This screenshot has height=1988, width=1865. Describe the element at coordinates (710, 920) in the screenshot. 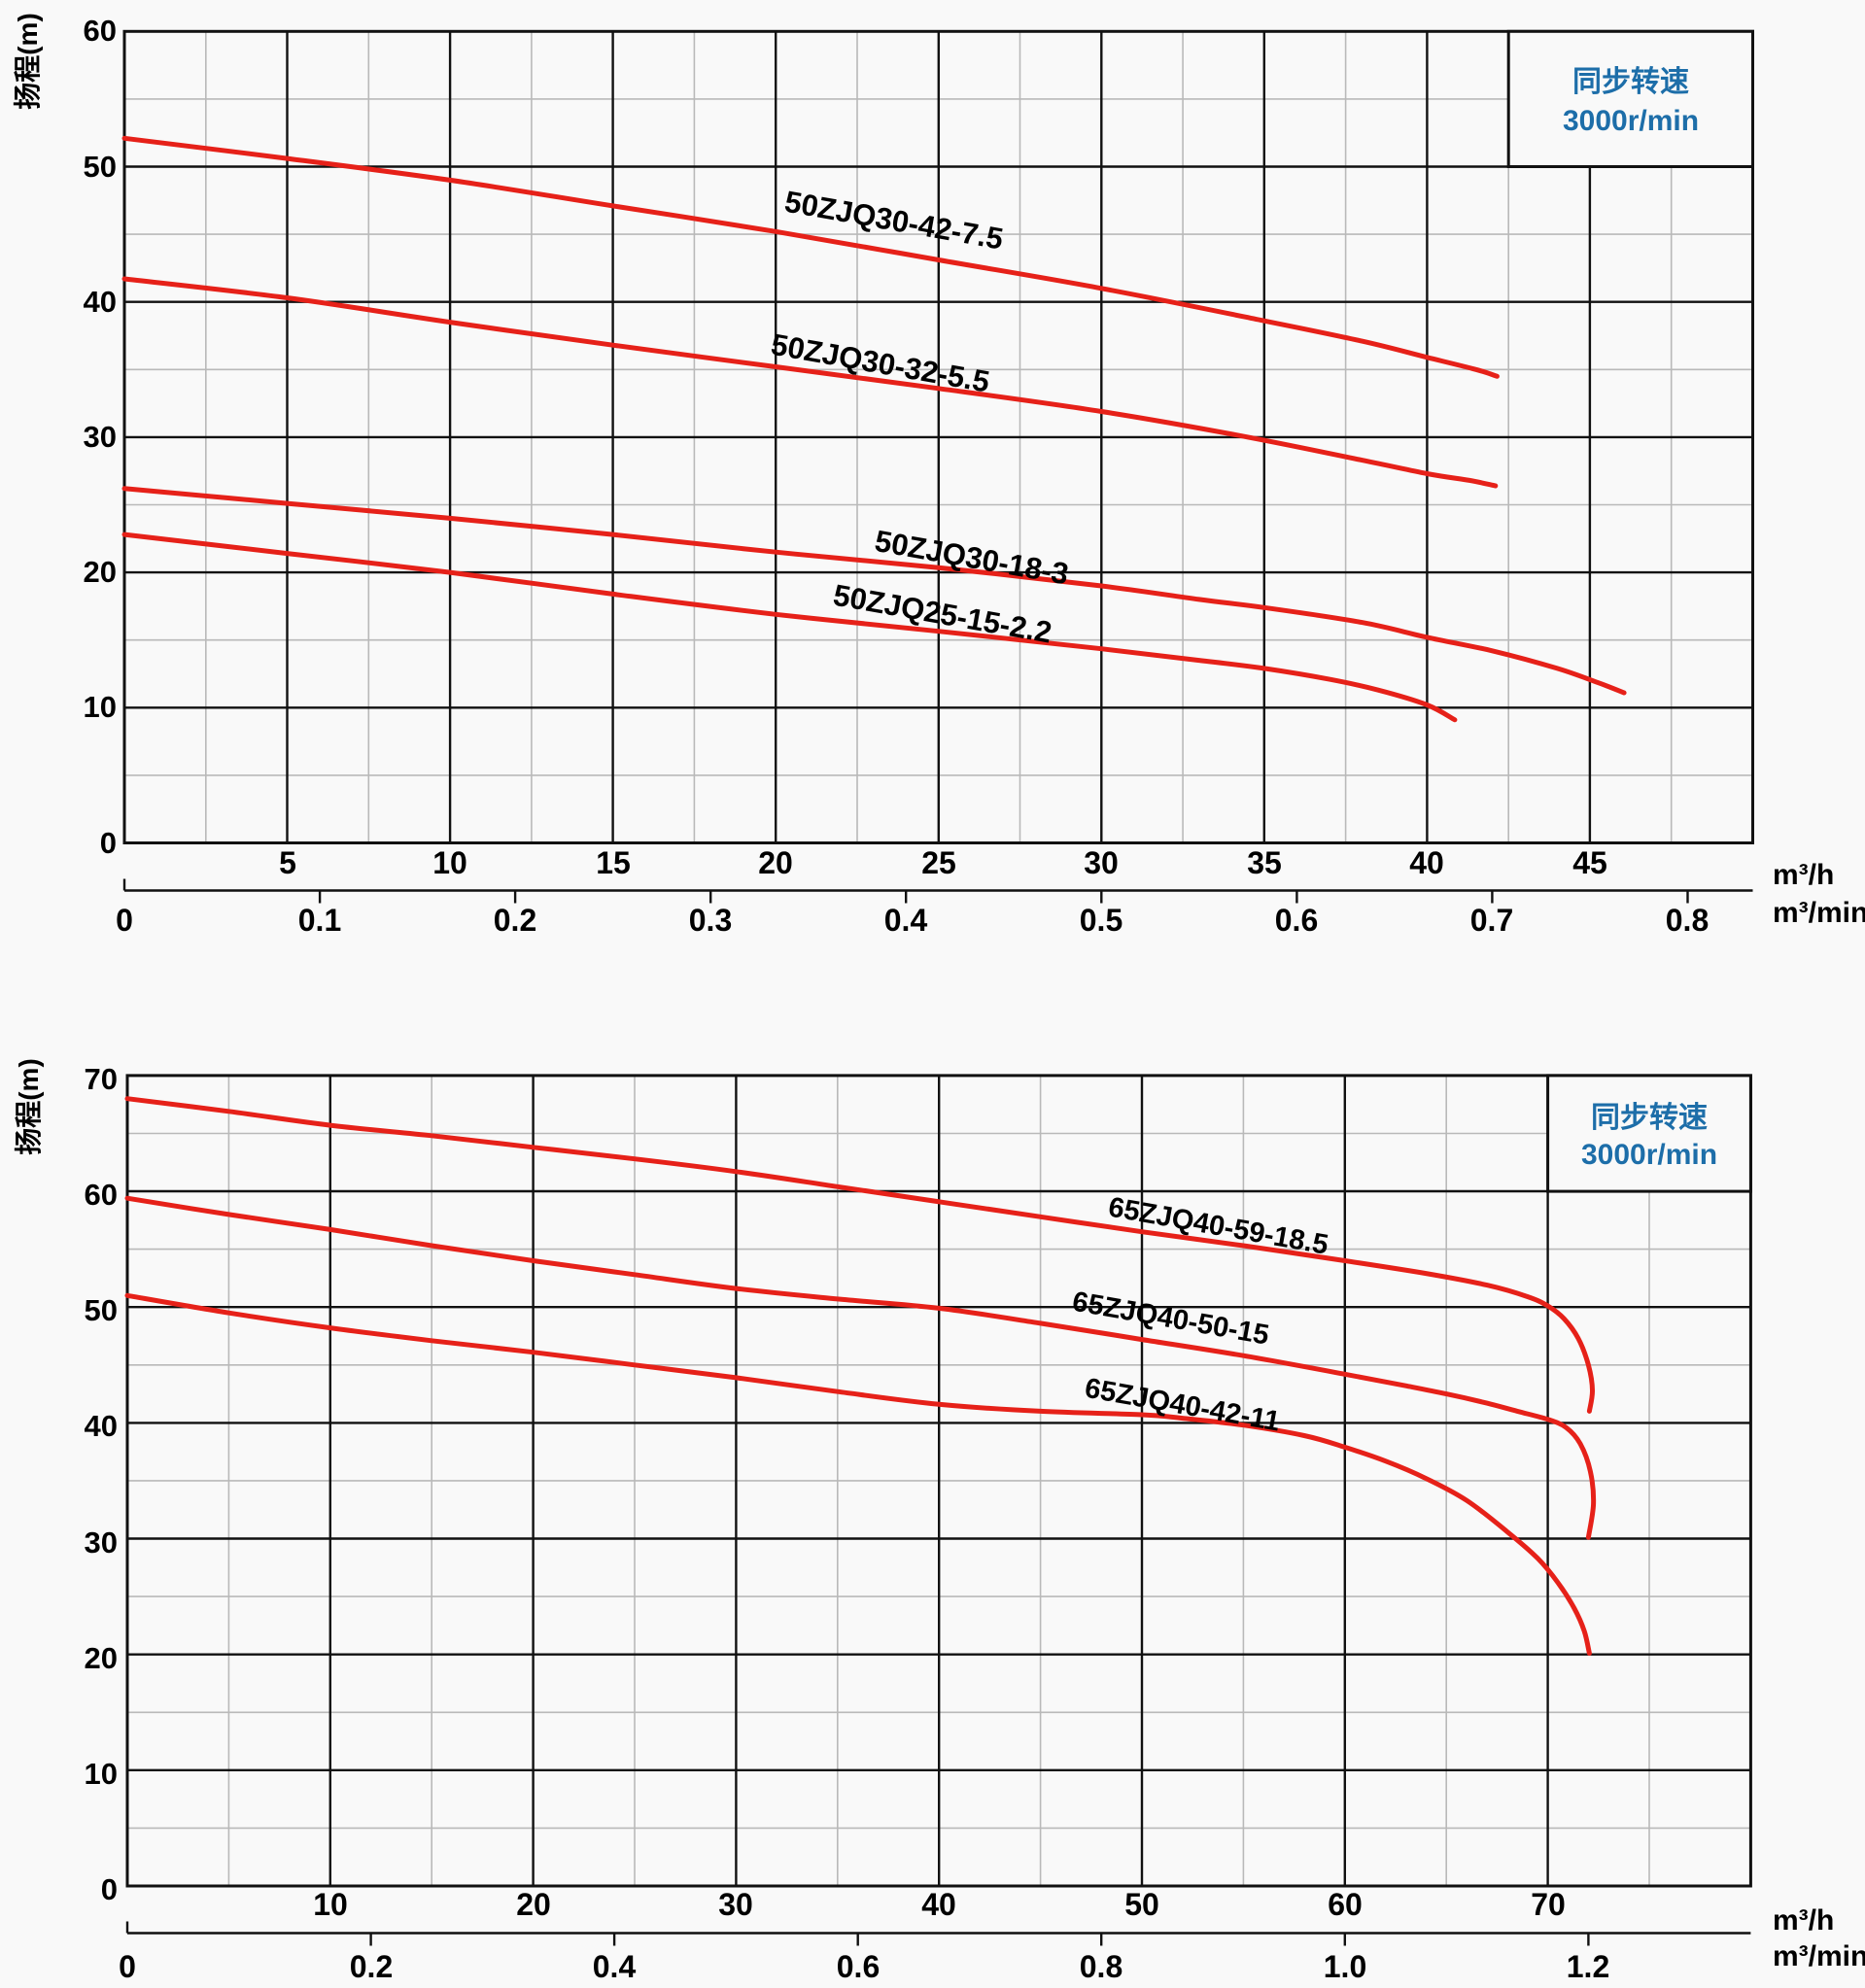

I see `svg-text: 0.3` at that location.